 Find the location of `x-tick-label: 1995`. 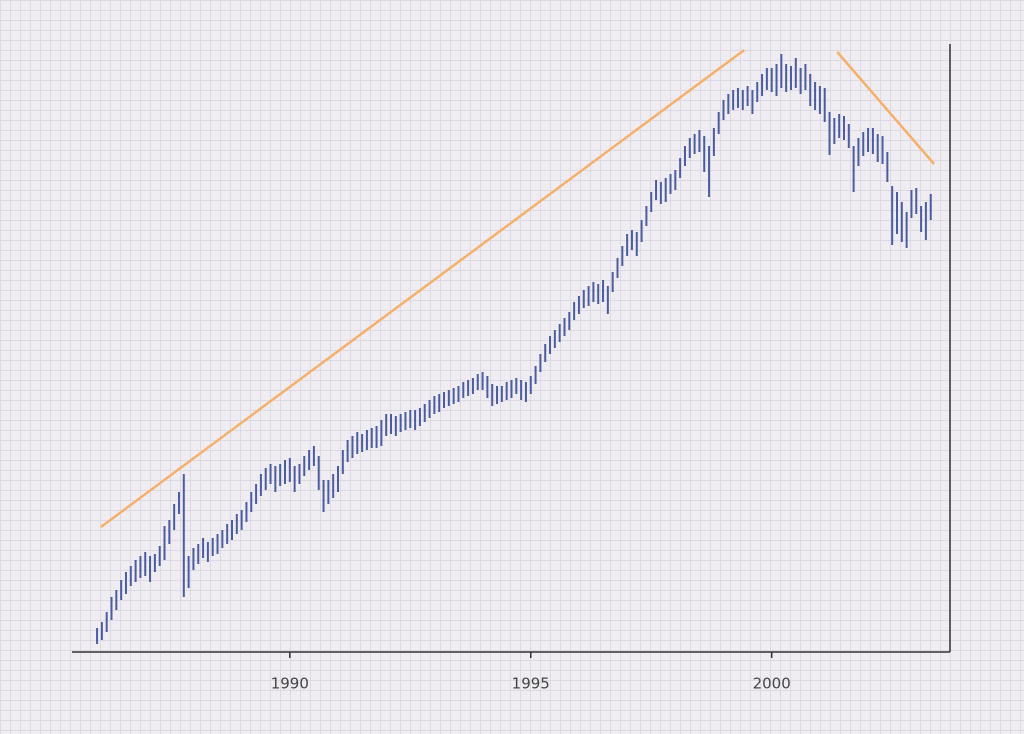

x-tick-label: 1995 is located at coordinates (531, 684).